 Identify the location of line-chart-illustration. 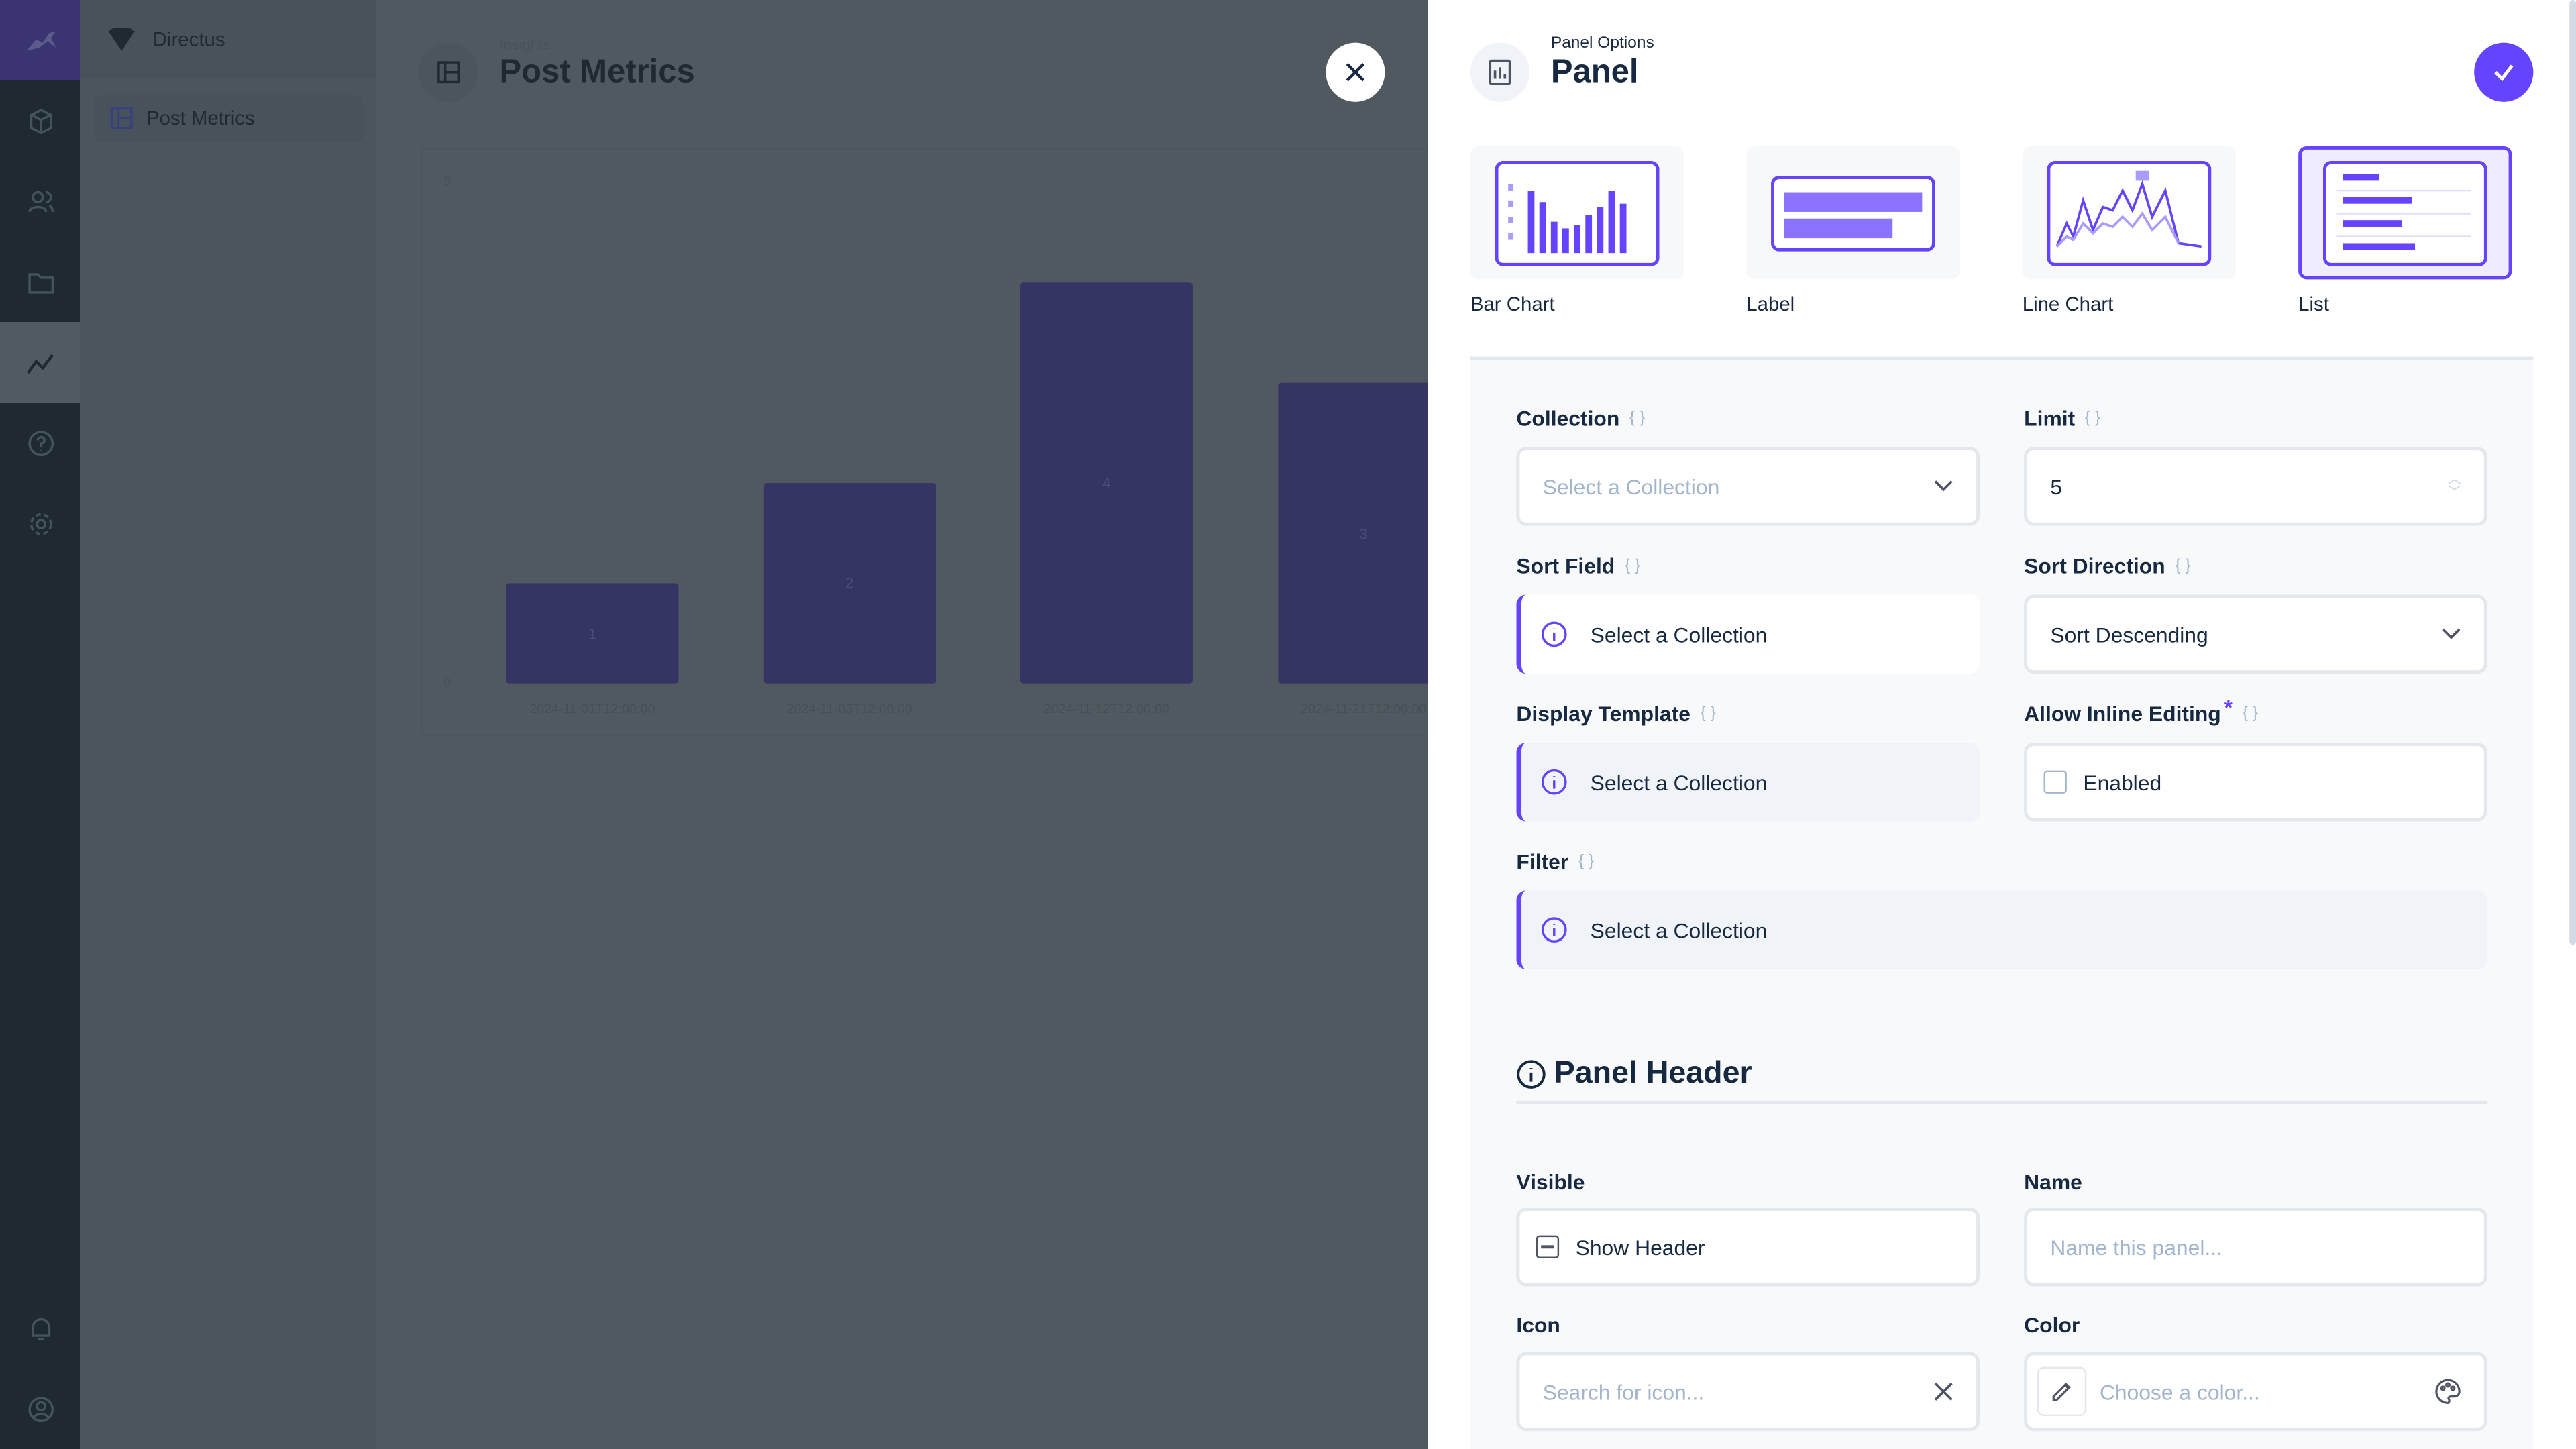
(2129, 213).